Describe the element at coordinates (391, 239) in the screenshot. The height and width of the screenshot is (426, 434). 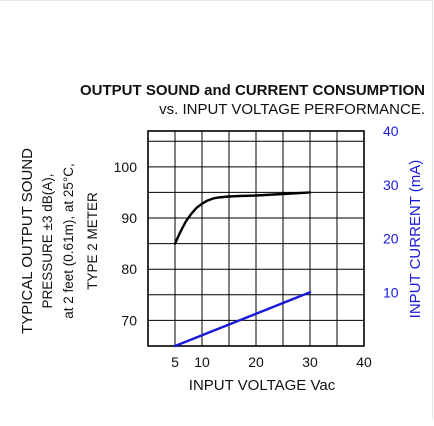
I see `y-right-tick-label: 20` at that location.